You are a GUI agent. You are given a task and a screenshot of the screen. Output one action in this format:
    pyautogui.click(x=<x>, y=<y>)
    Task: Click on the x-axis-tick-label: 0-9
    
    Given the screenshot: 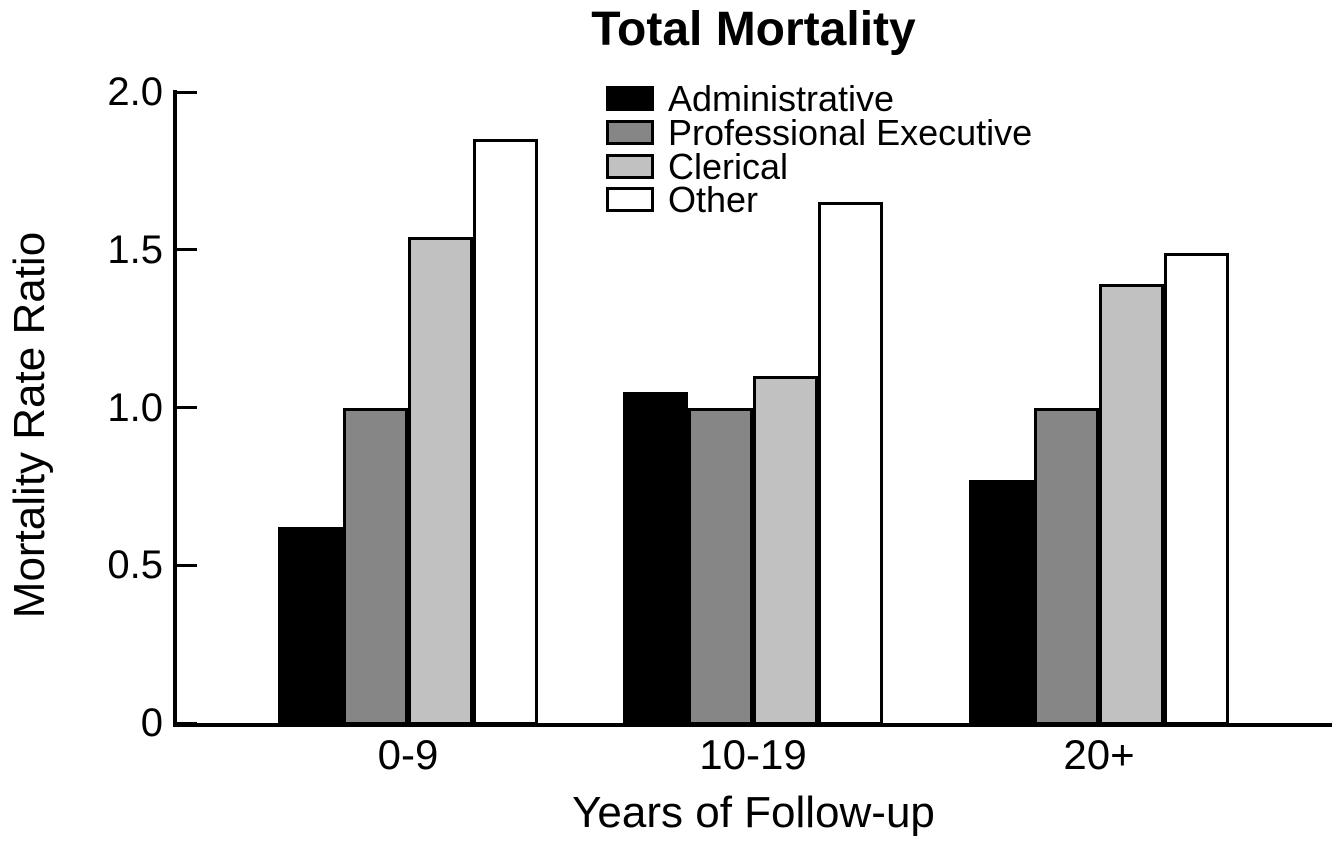 What is the action you would take?
    pyautogui.click(x=408, y=754)
    